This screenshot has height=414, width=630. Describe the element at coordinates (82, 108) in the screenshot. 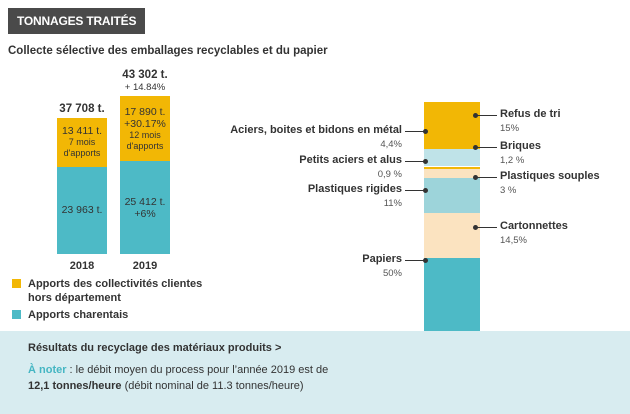

I see `bar-total-2018: 37 708 t.` at that location.